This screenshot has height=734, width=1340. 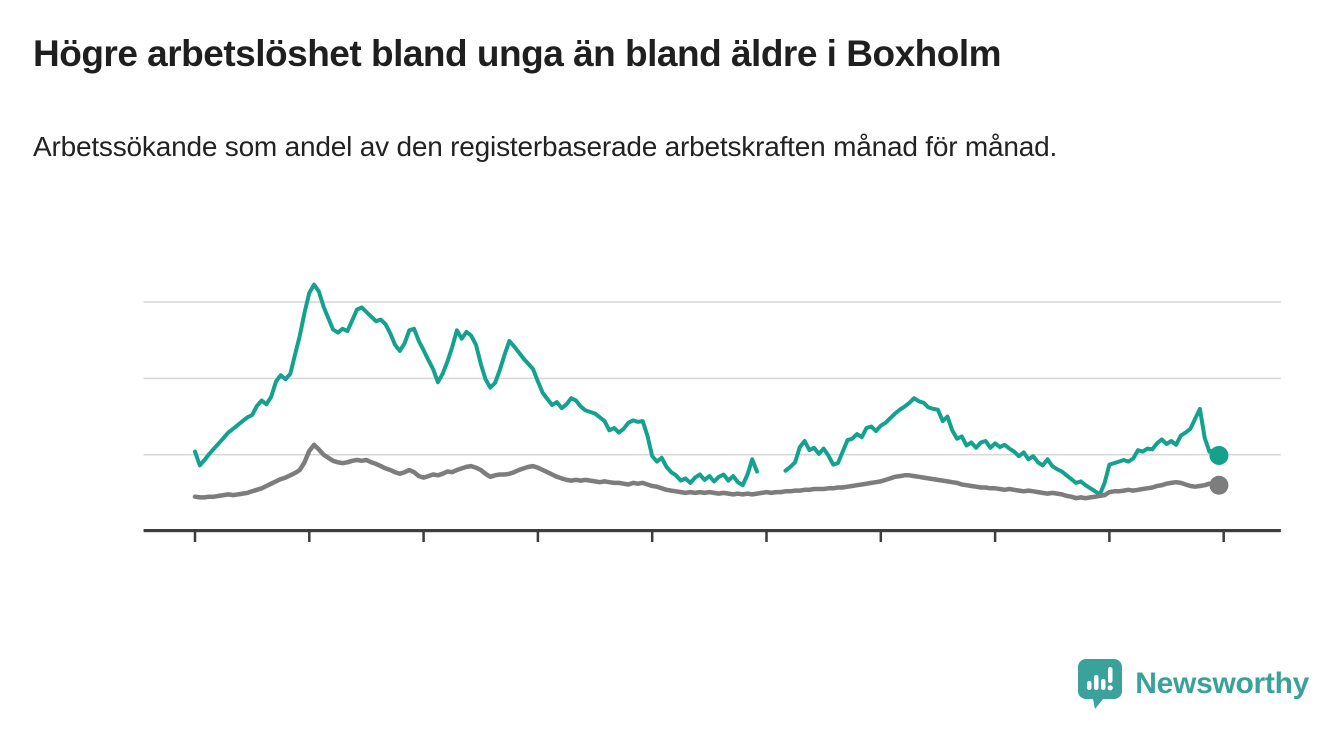 What do you see at coordinates (1100, 684) in the screenshot?
I see `newsworthy-logo-icon` at bounding box center [1100, 684].